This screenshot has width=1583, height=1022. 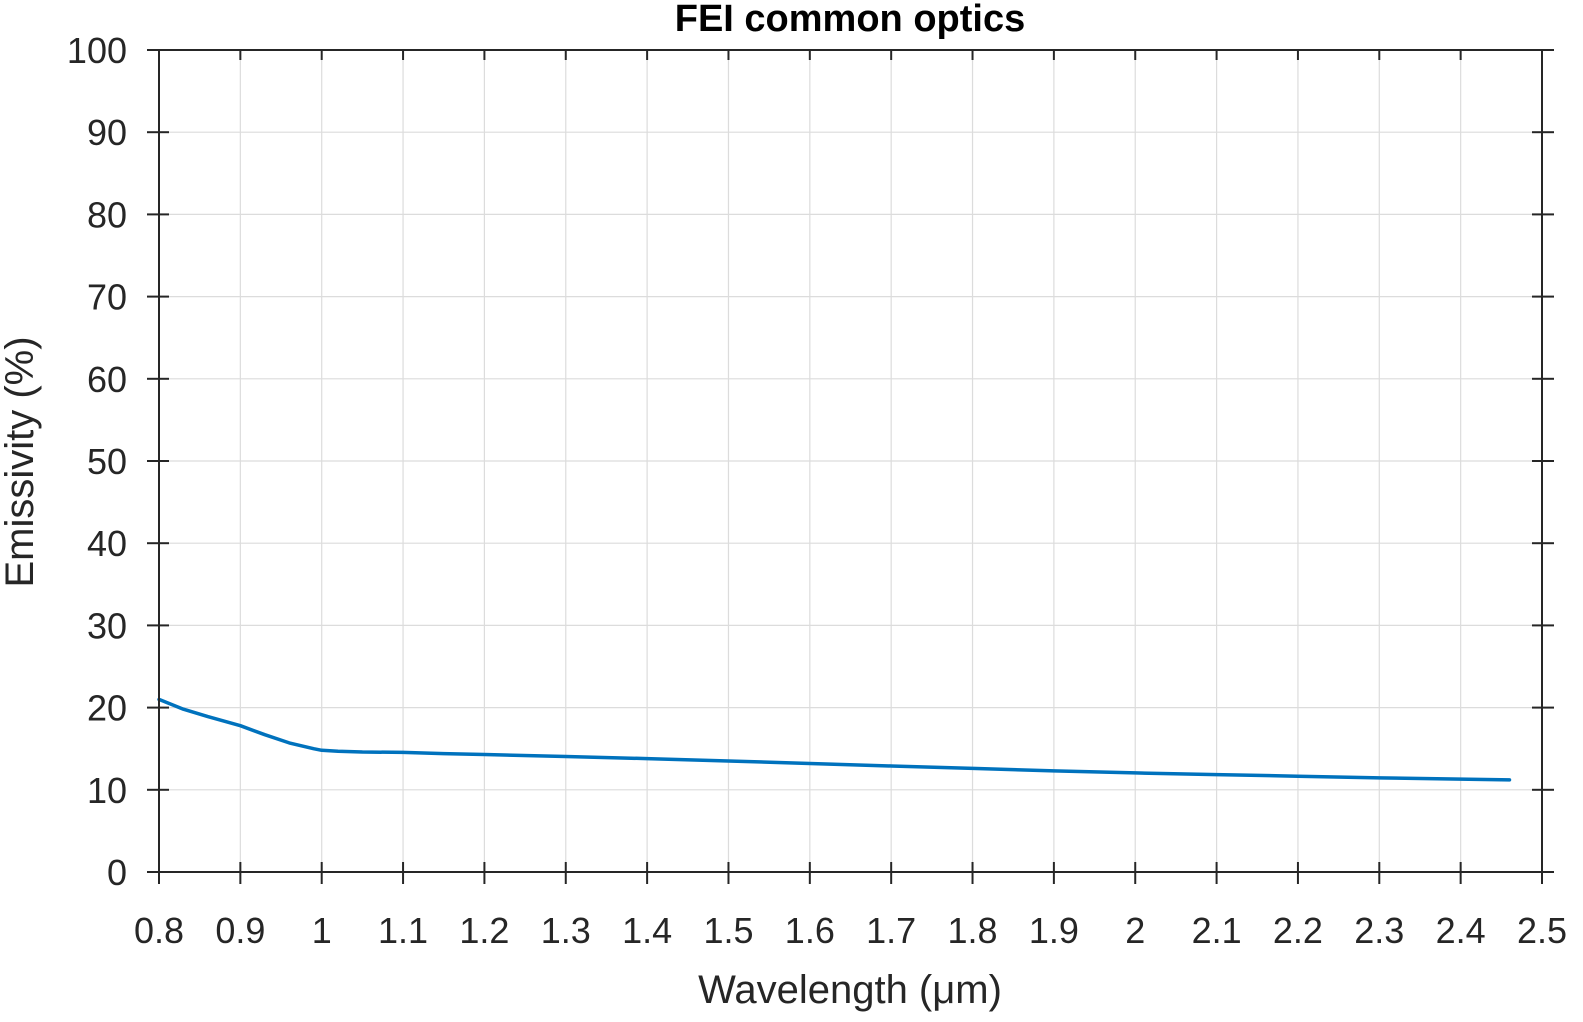 What do you see at coordinates (1461, 930) in the screenshot?
I see `x-tick-label: 2.4` at bounding box center [1461, 930].